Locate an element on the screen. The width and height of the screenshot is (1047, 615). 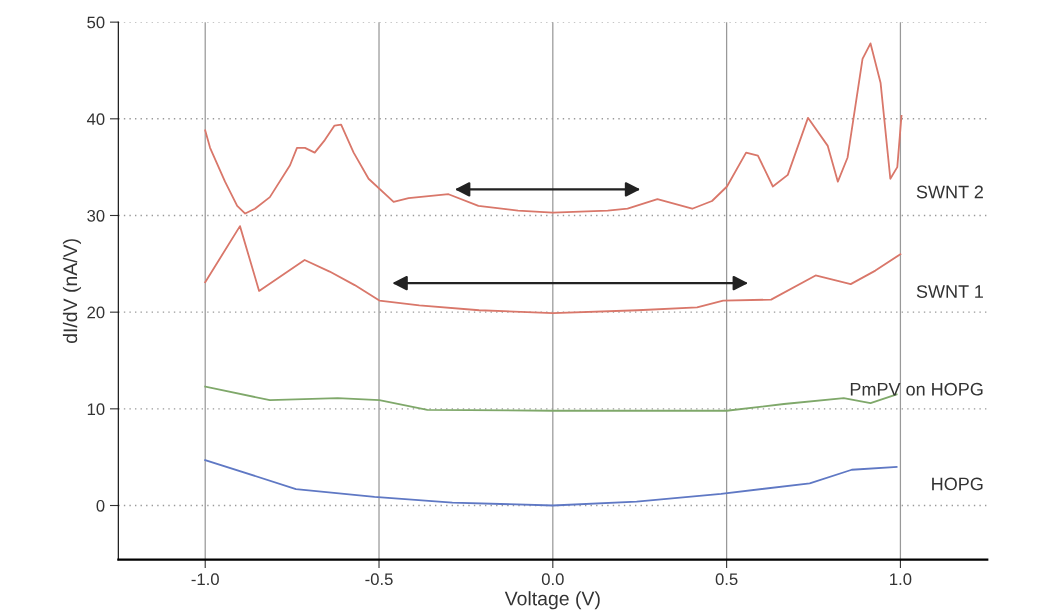
text: HOPG is located at coordinates (957, 484).